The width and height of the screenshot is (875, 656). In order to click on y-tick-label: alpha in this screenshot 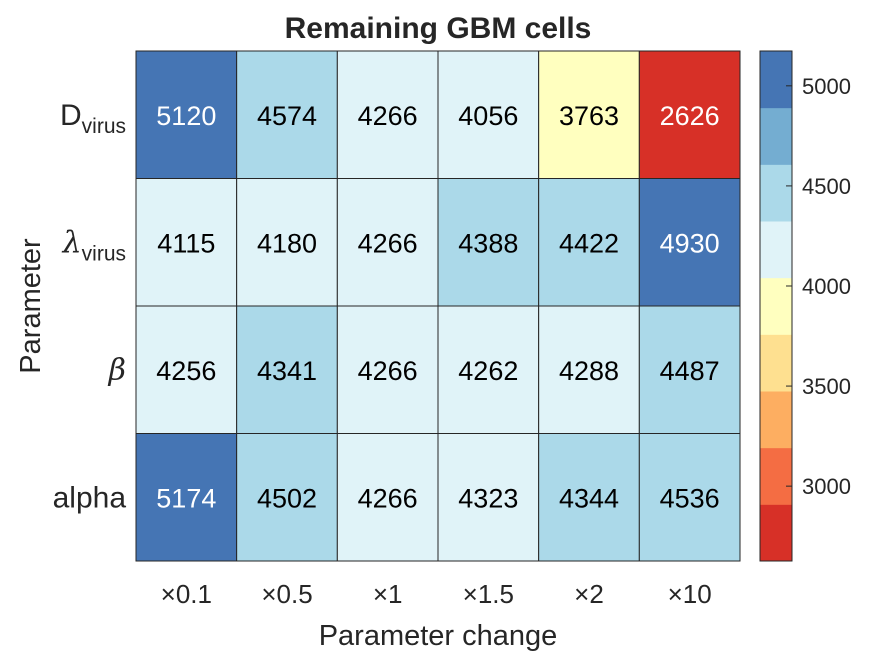, I will do `click(90, 497)`.